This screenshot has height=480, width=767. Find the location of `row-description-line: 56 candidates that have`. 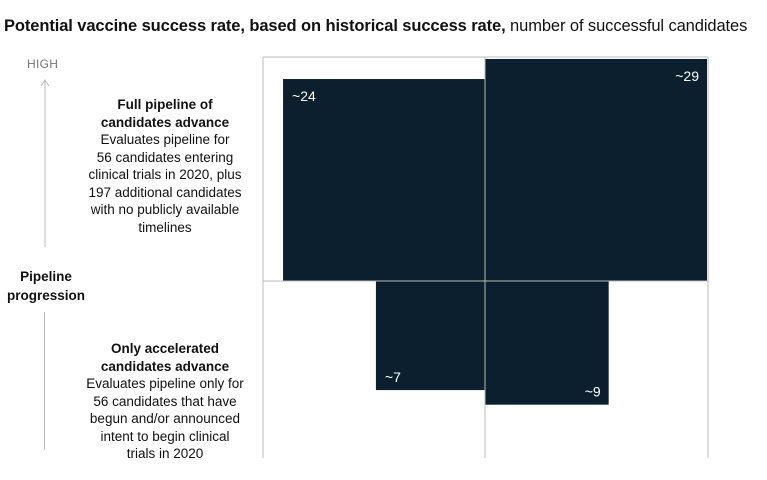

row-description-line: 56 candidates that have is located at coordinates (165, 401).